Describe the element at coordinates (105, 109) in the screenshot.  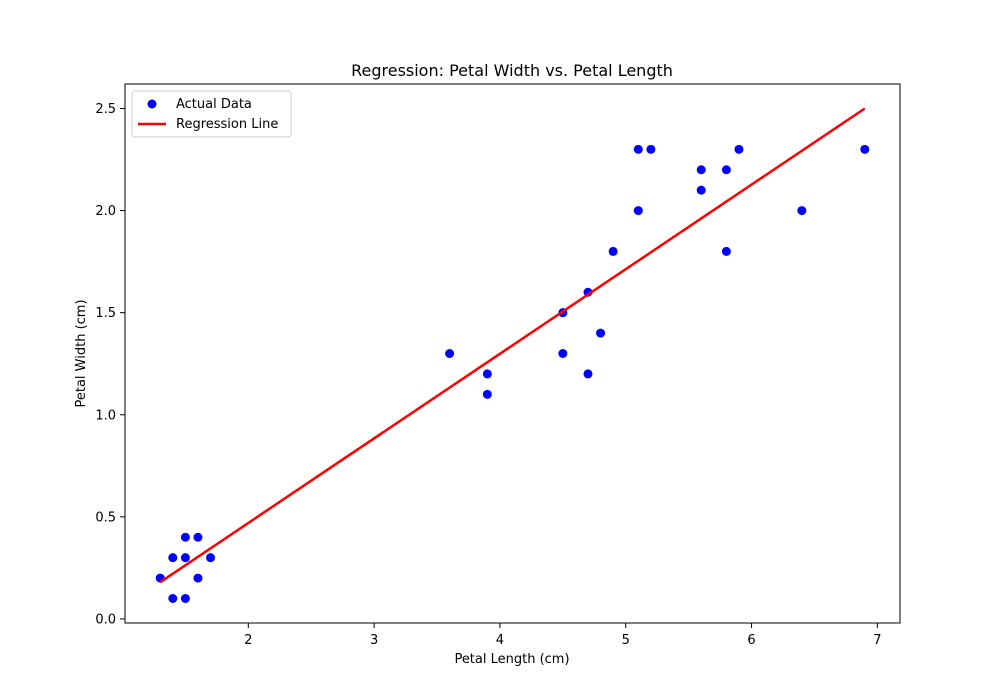
I see `y-tick-label-2.5: 2.5` at that location.